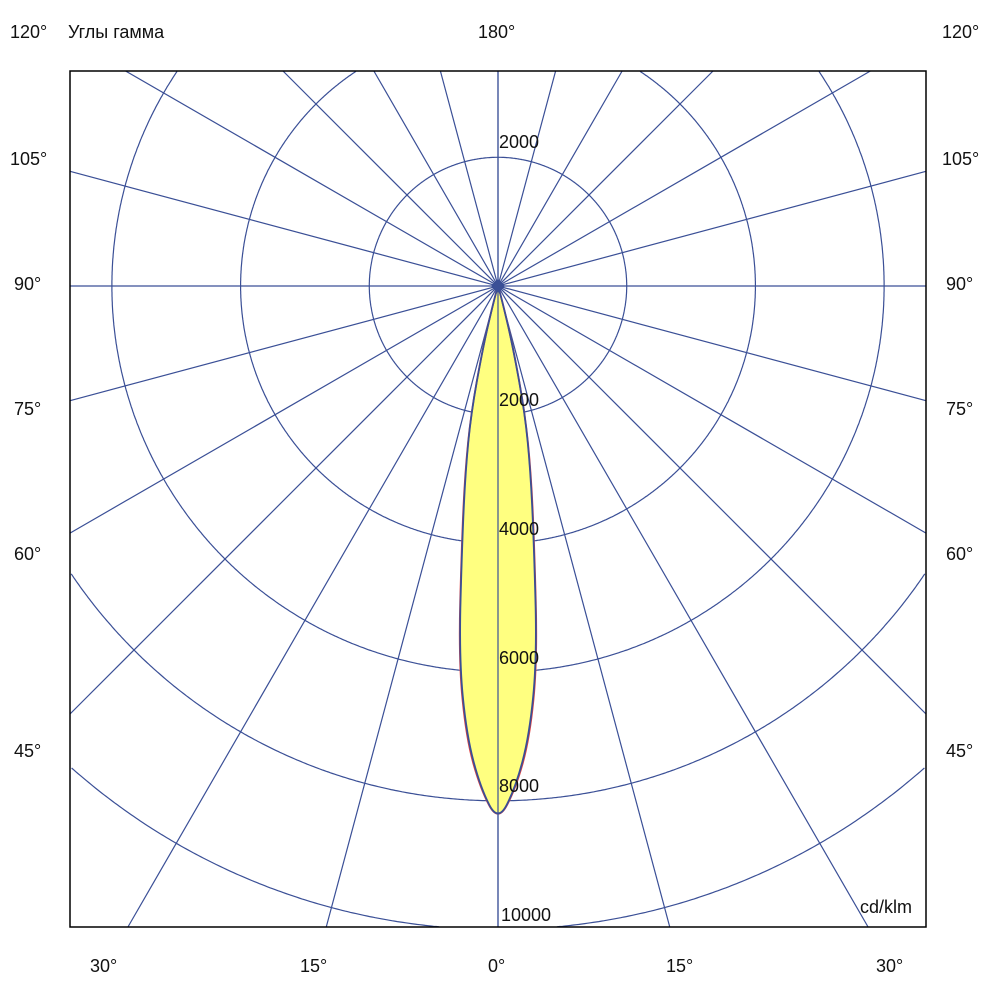 The image size is (1000, 1000). I want to click on angle-label-left: 90°, so click(28, 284).